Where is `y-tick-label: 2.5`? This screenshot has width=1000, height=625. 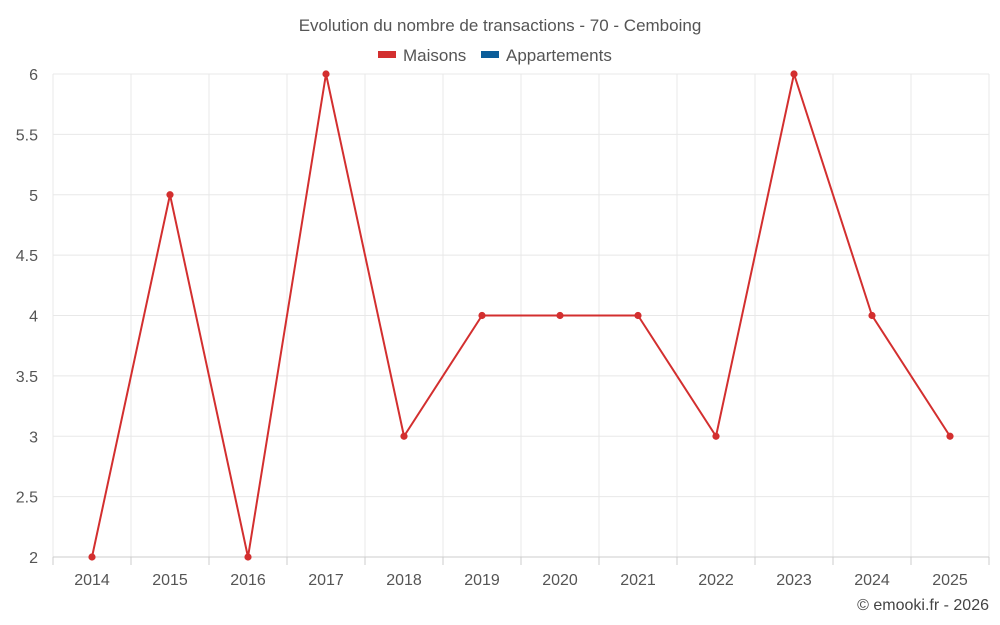
y-tick-label: 2.5 is located at coordinates (27, 498).